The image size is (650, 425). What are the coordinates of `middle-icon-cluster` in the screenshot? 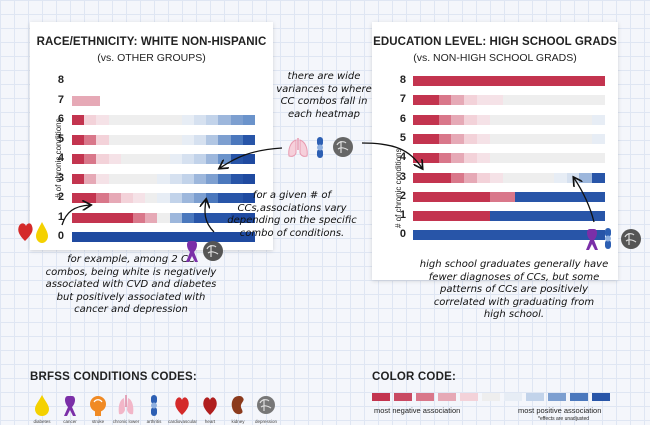 It's located at (204, 251).